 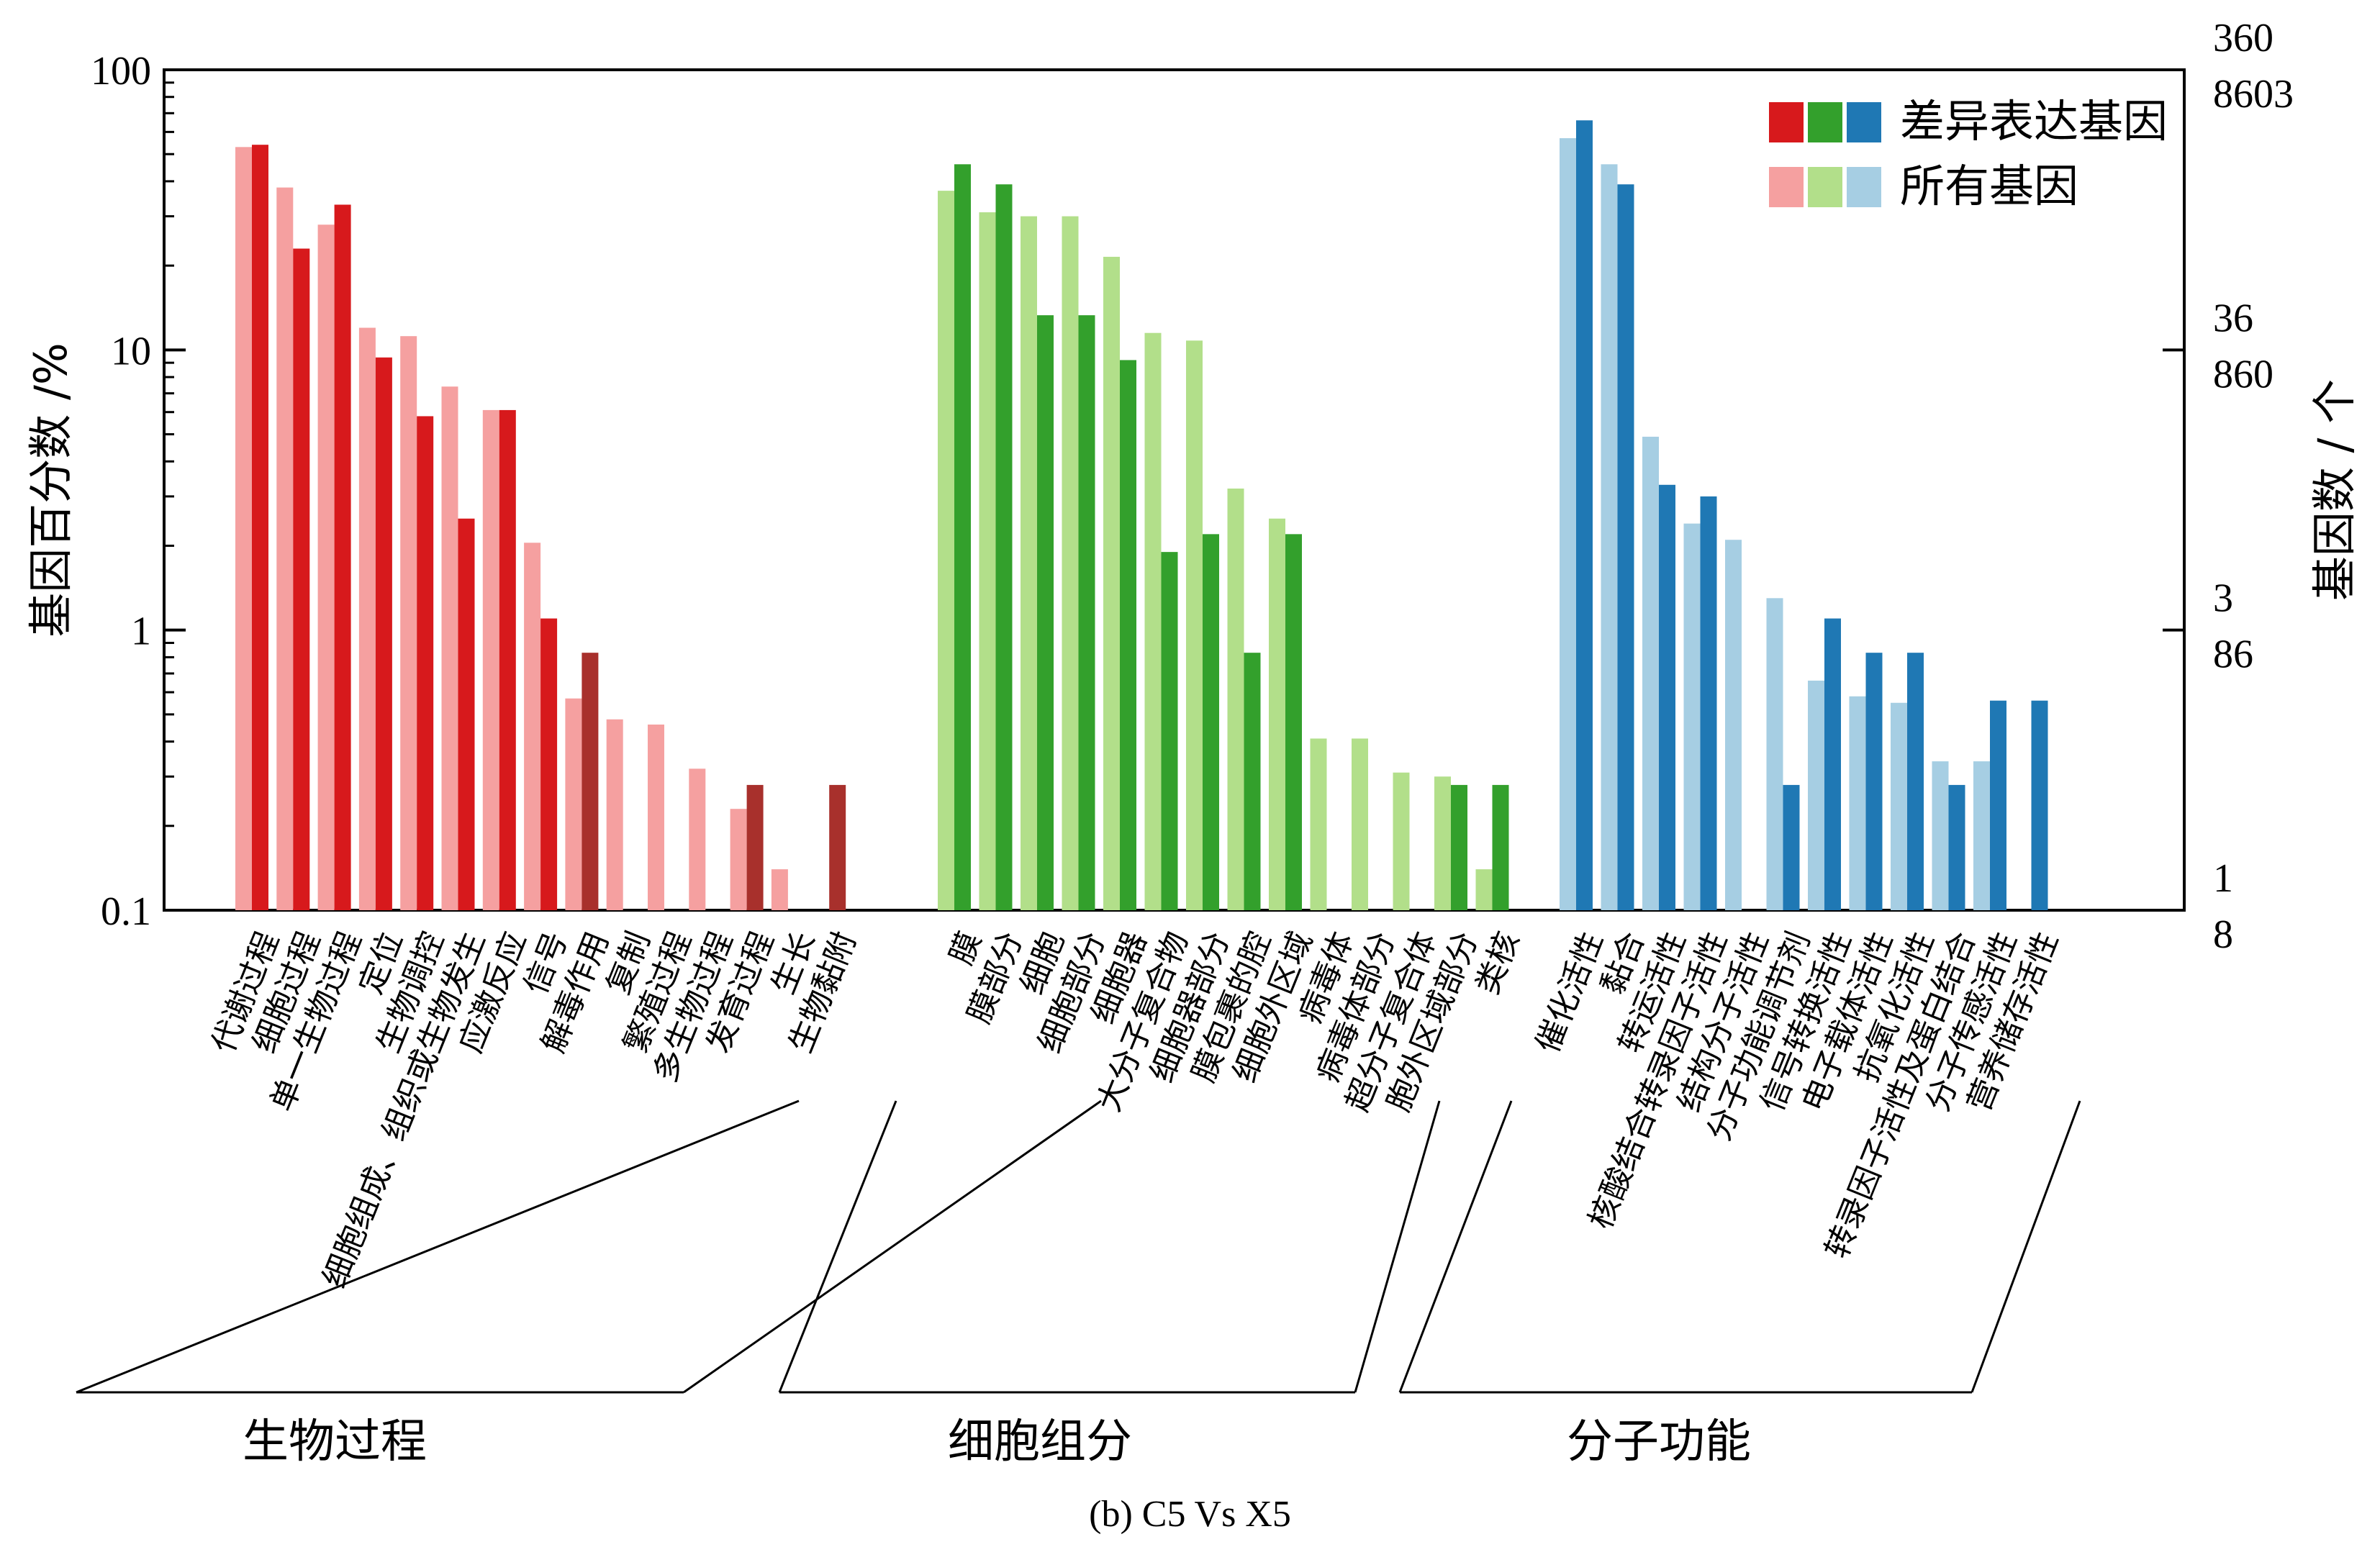 I want to click on right-tick-label-count: 36, so click(x=2233, y=318).